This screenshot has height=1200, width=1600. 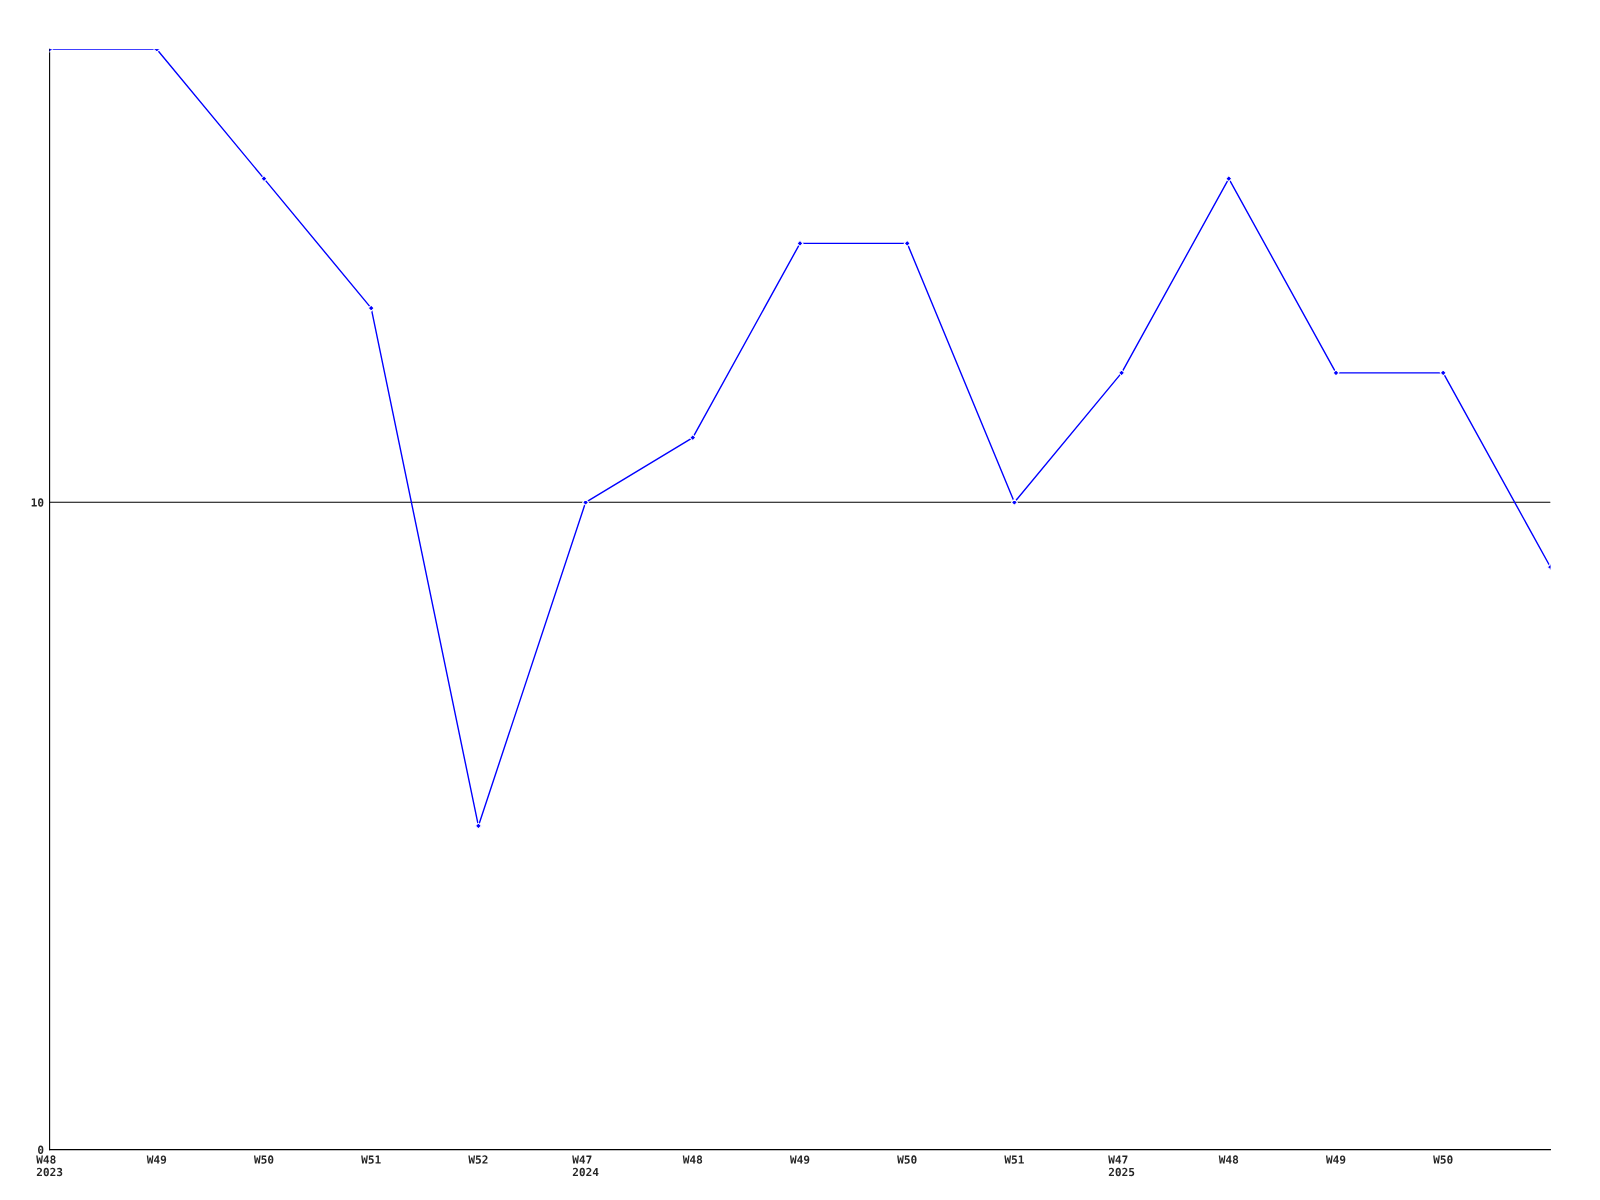 I want to click on x-tick-label: W47 2024, so click(x=585, y=1166).